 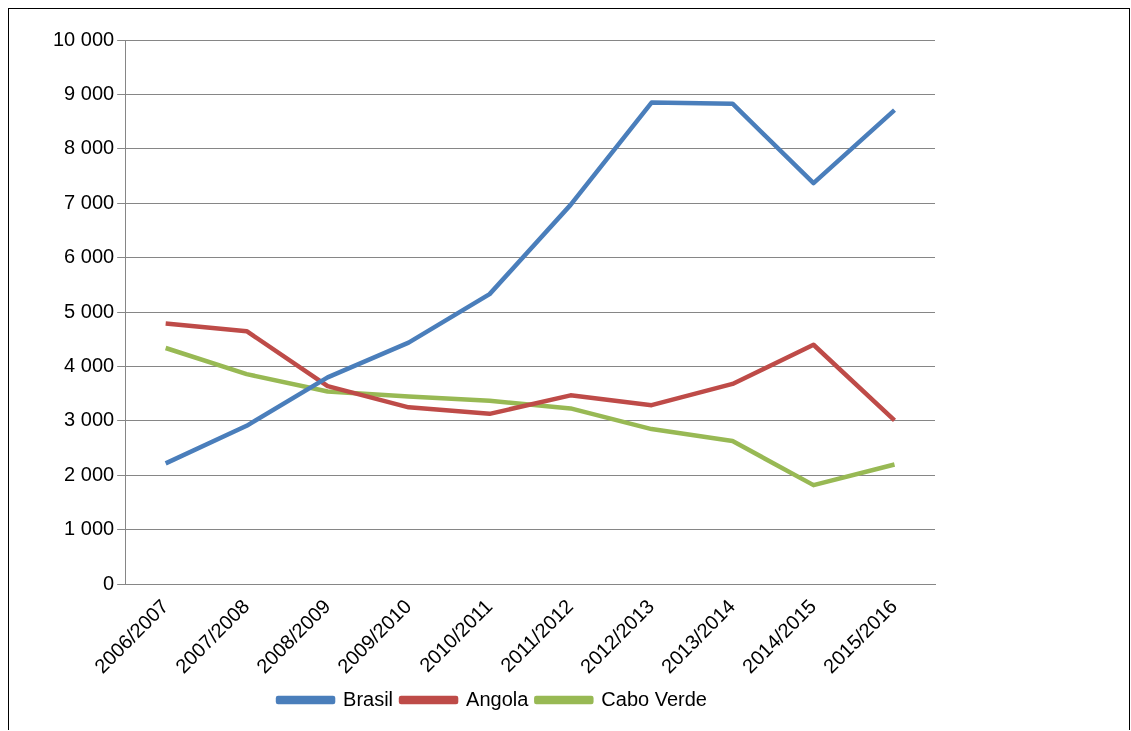 I want to click on y-tick-label: 4 000, so click(x=89, y=365).